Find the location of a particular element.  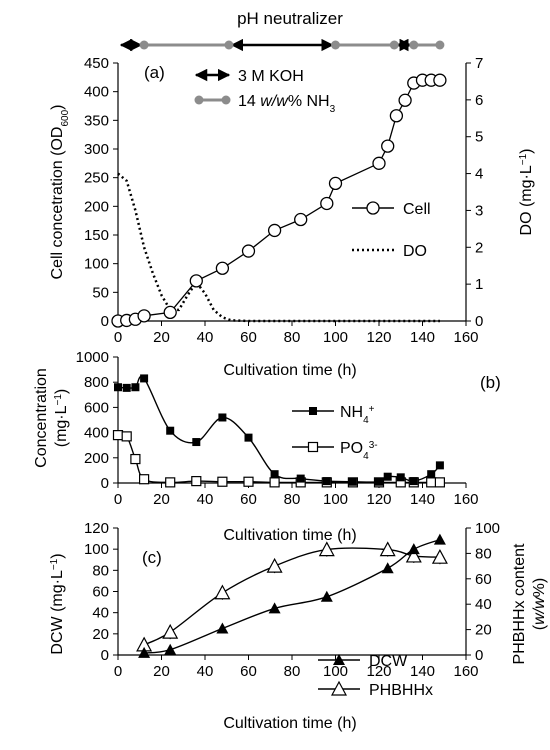

ph-neutralizer-bar is located at coordinates (282, 45).